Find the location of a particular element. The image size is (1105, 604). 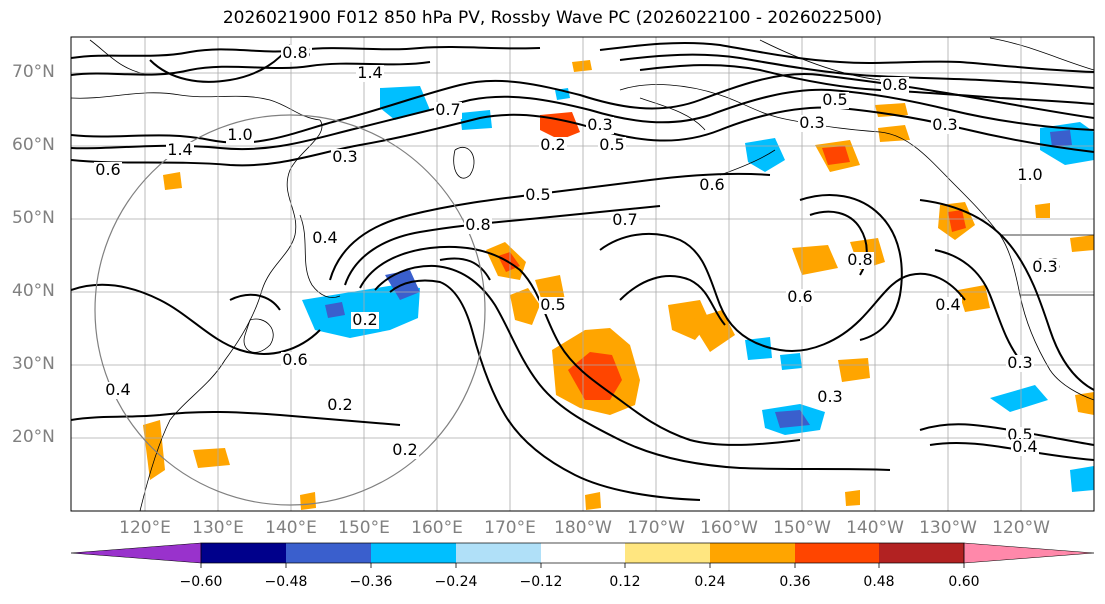

lon-label-160e: 160°E is located at coordinates (437, 528).